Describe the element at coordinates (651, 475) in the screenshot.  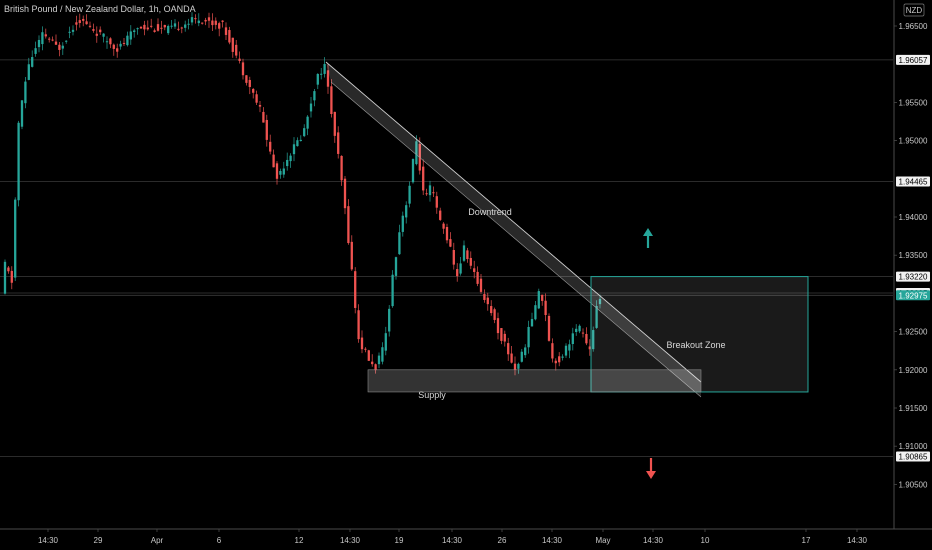
I see `arrow-down-head` at that location.